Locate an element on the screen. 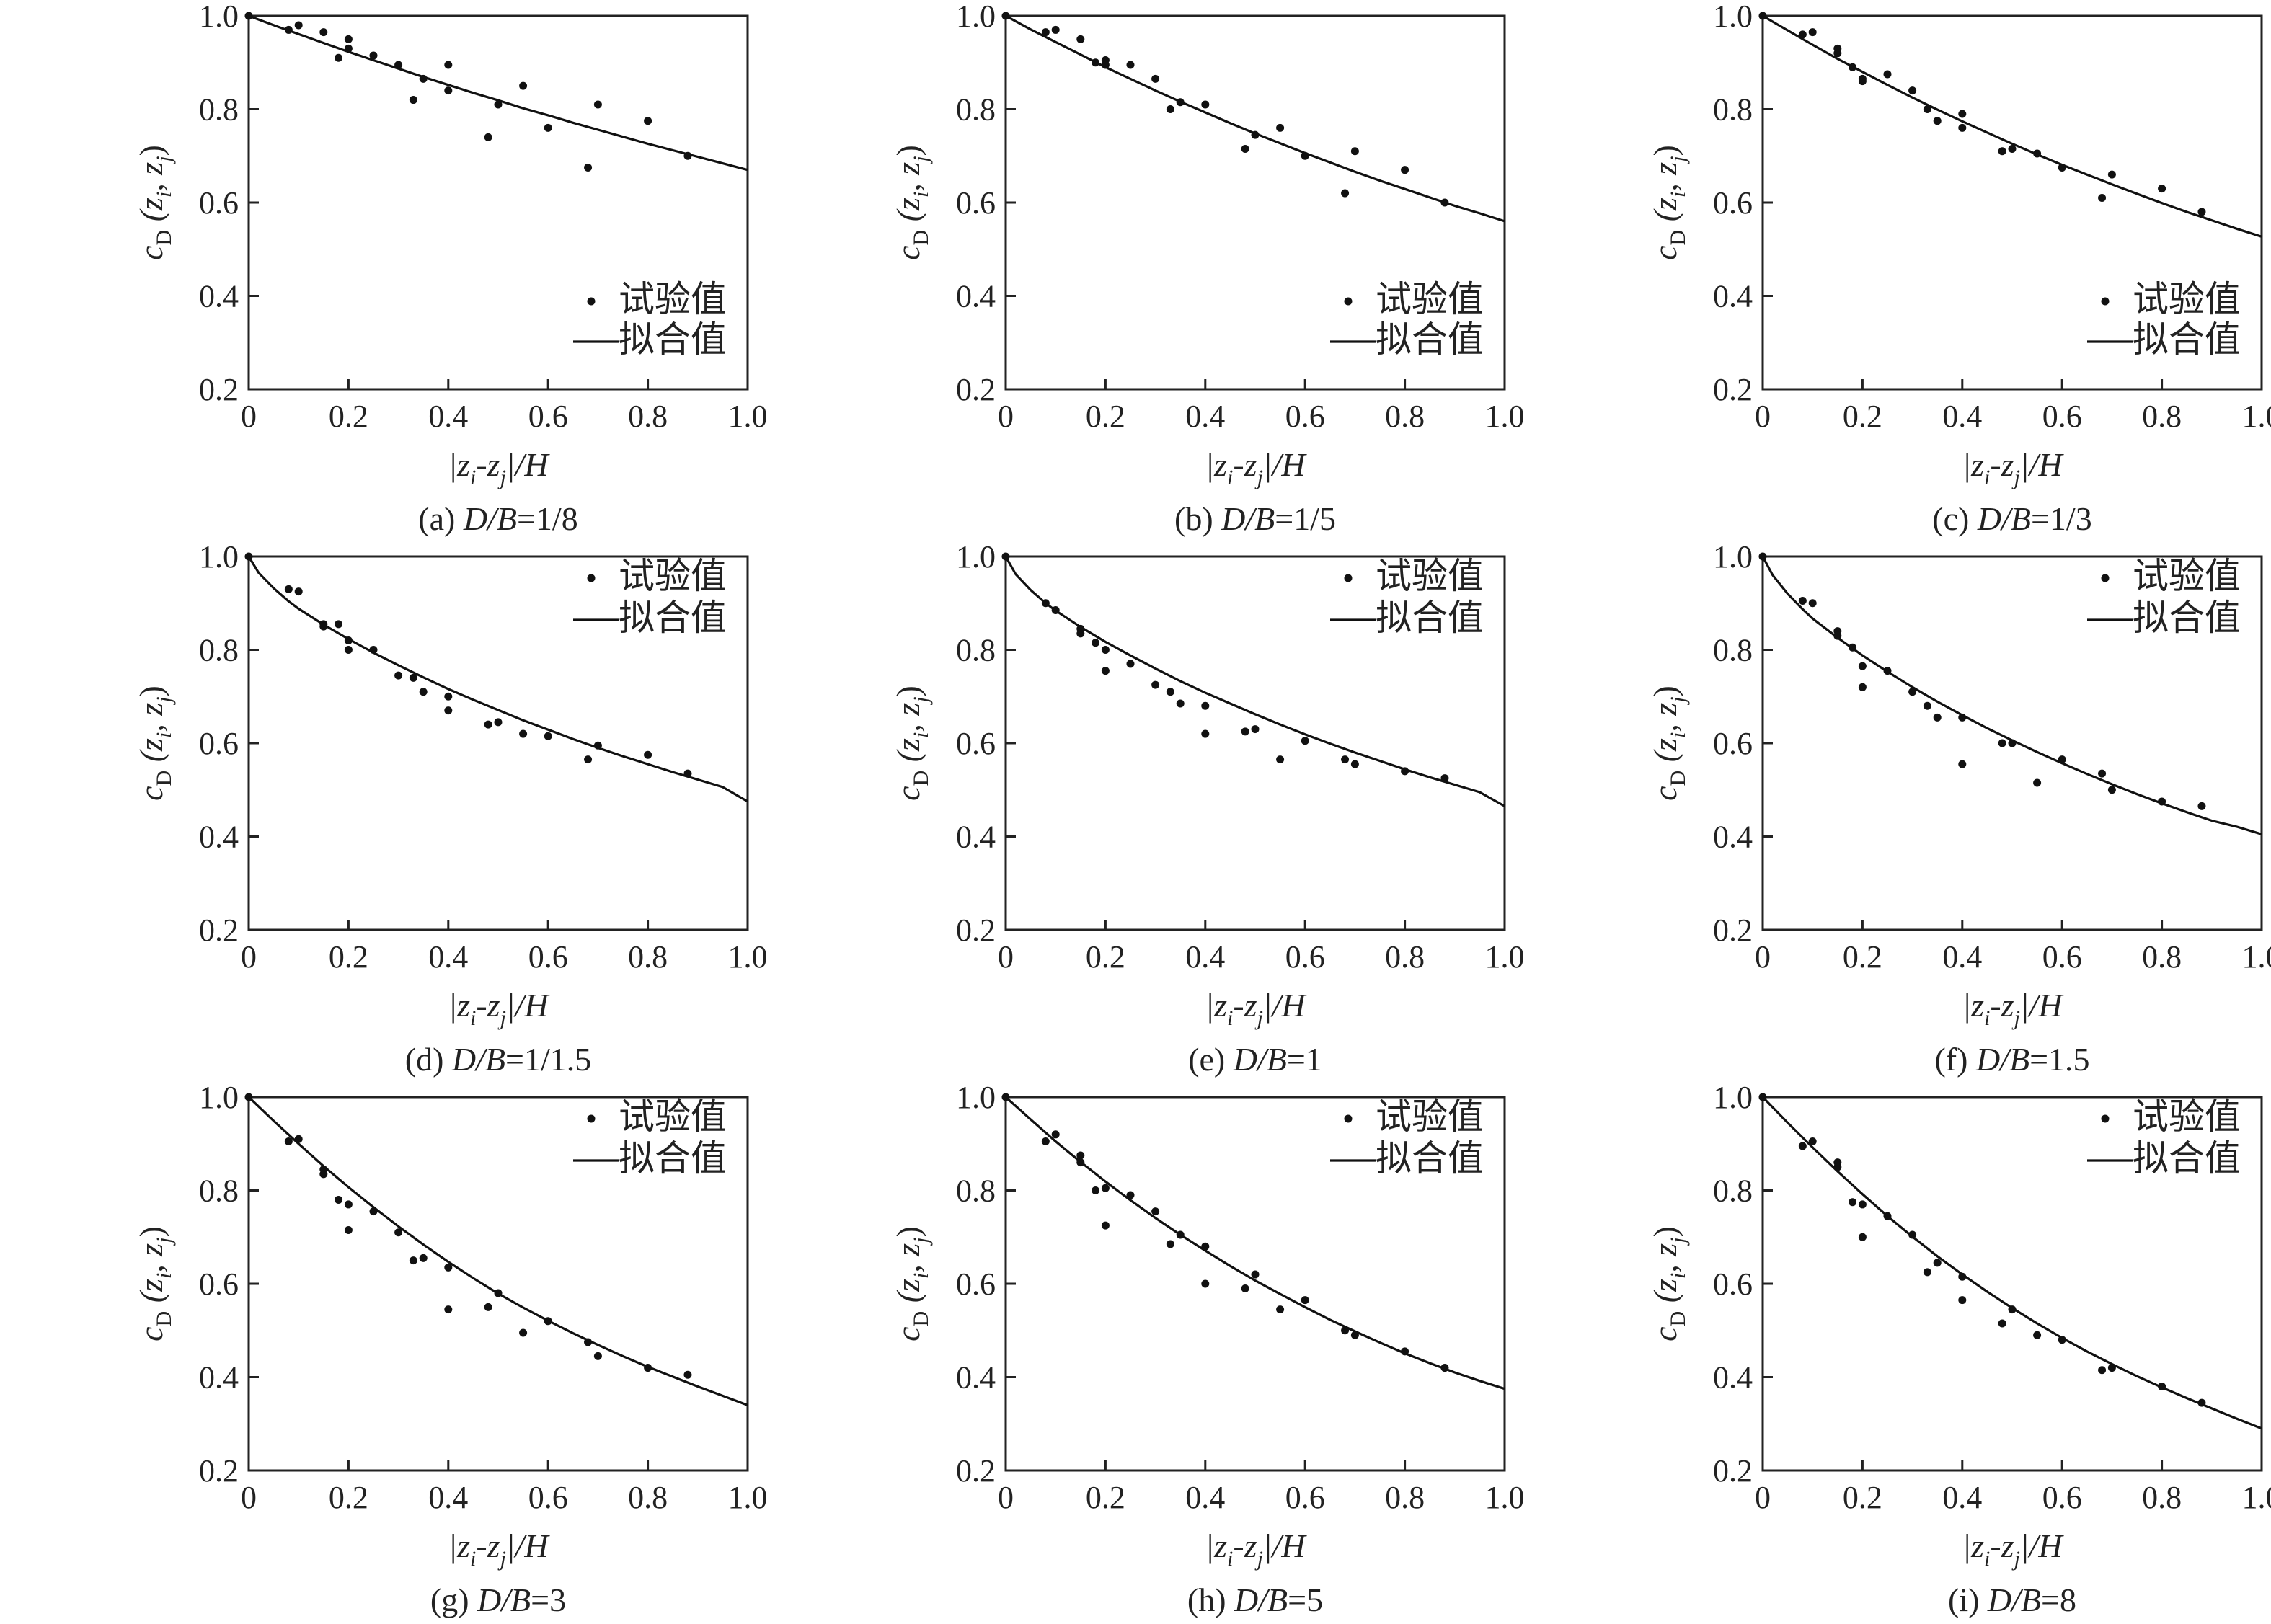  panel-caption: (g) D/B=3 is located at coordinates (498, 1599).